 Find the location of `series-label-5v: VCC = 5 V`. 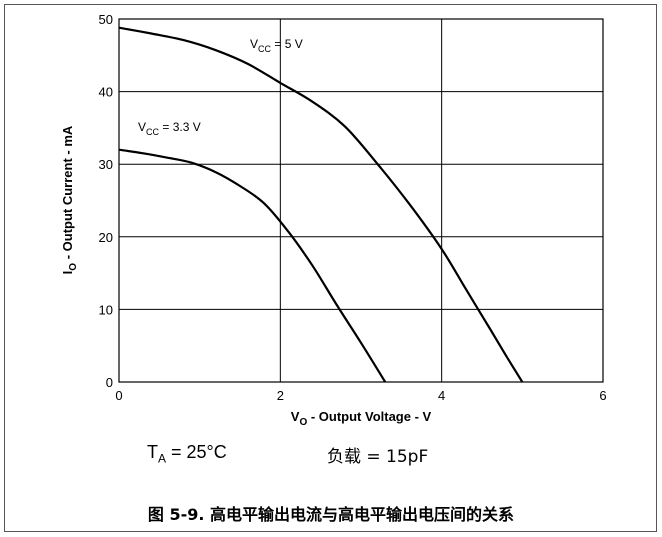

series-label-5v: VCC = 5 V is located at coordinates (276, 45).